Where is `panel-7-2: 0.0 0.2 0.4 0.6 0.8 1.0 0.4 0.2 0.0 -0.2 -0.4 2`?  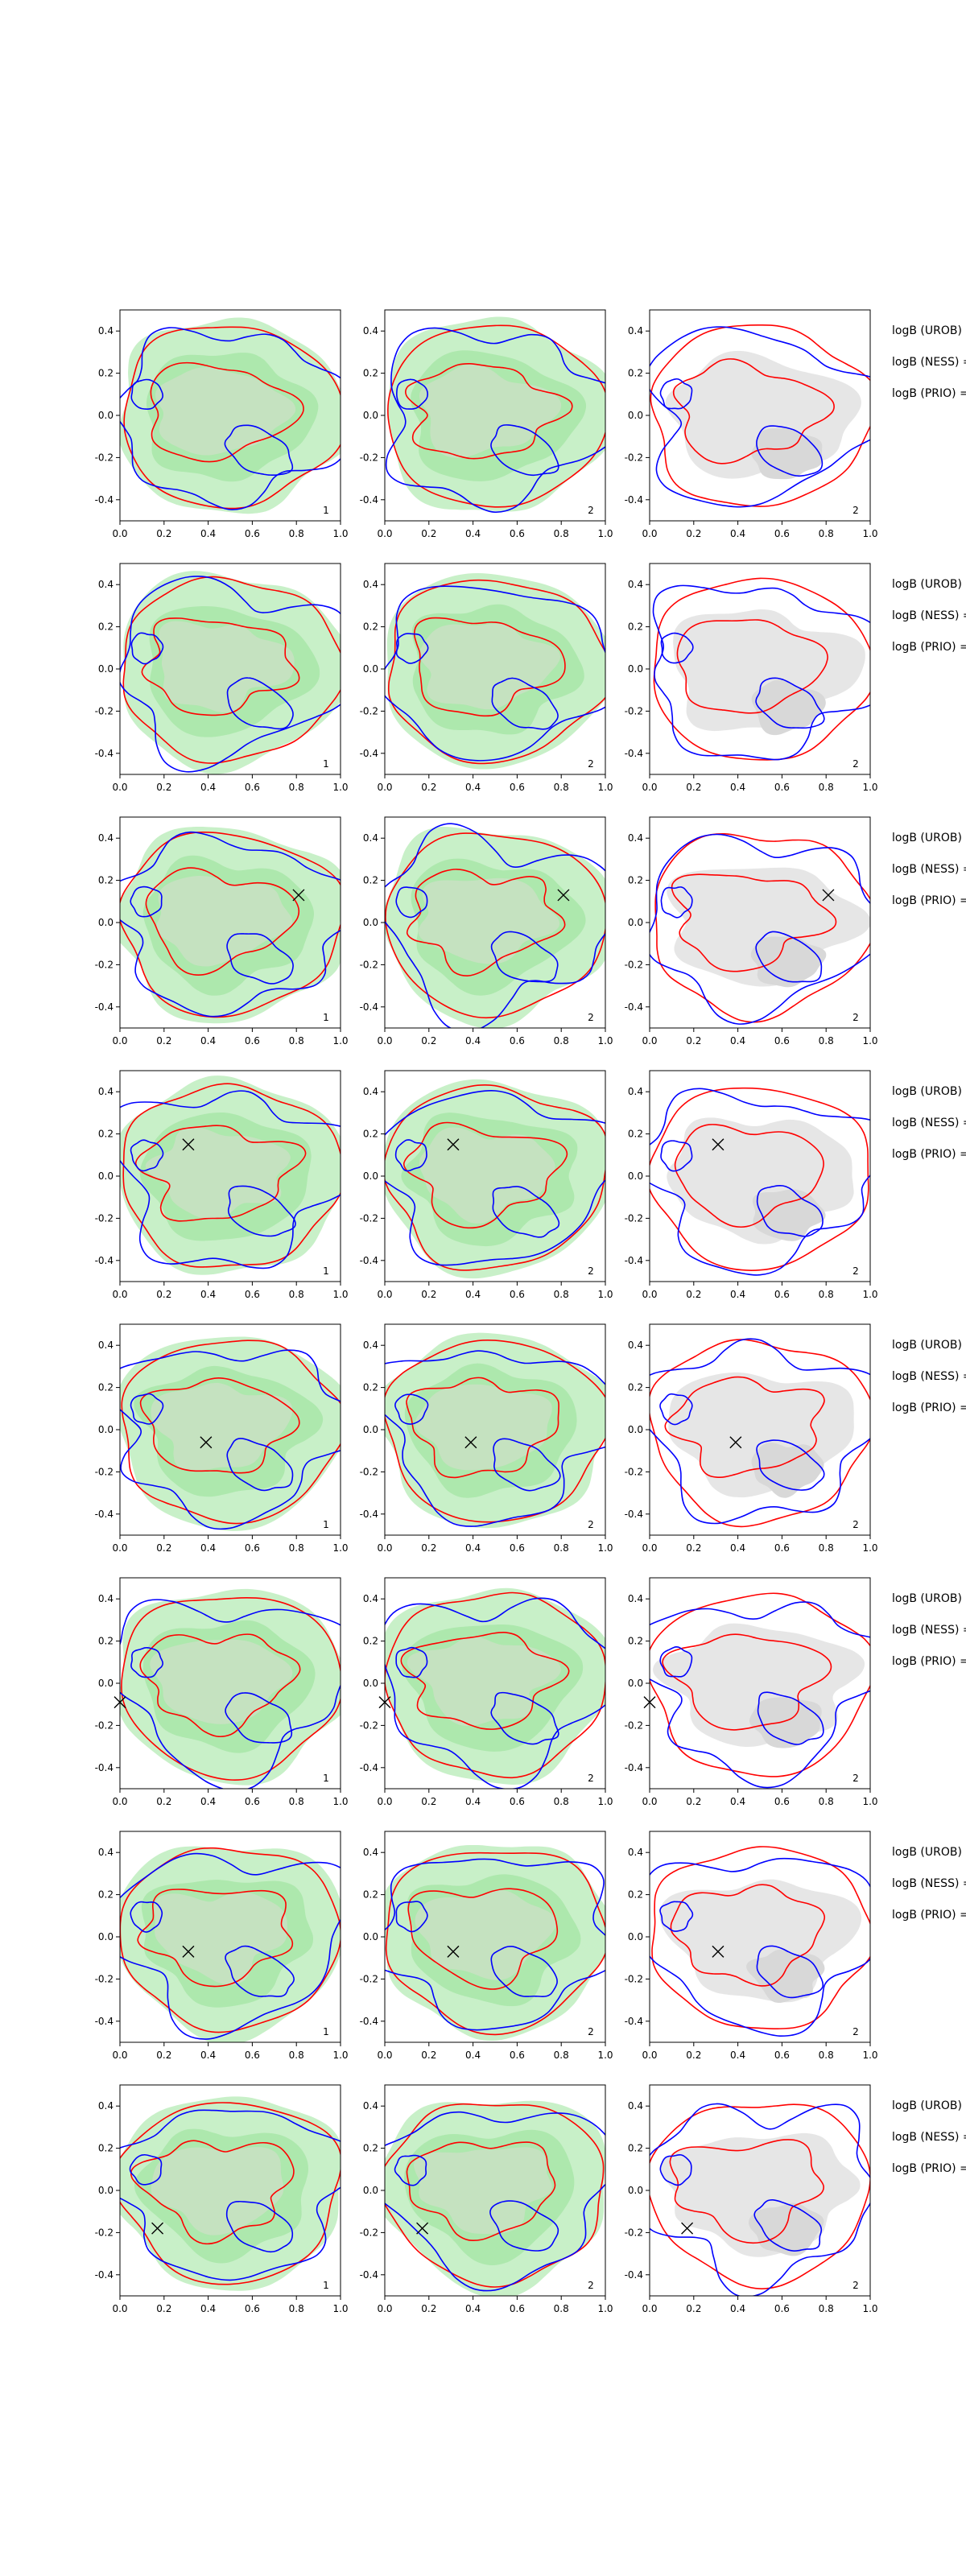 panel-7-2: 0.0 0.2 0.4 0.6 0.8 1.0 0.4 0.2 0.0 -0.2 -0.4 2 is located at coordinates (486, 1946).